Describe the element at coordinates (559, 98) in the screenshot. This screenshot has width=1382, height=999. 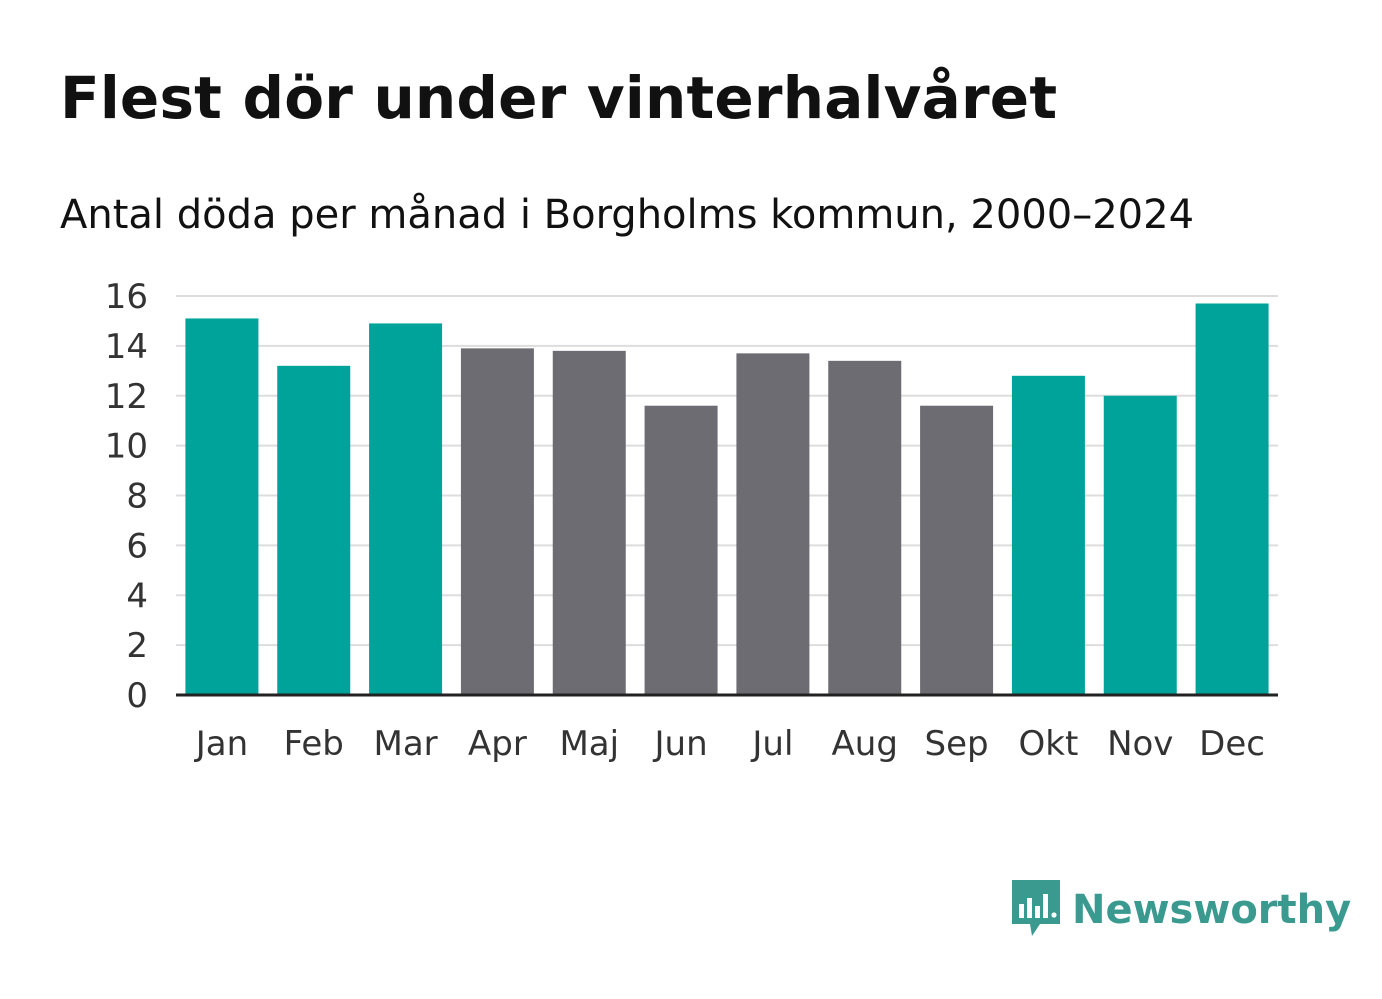
I see `chart-title: Flest dör under vinterhalvåret` at that location.